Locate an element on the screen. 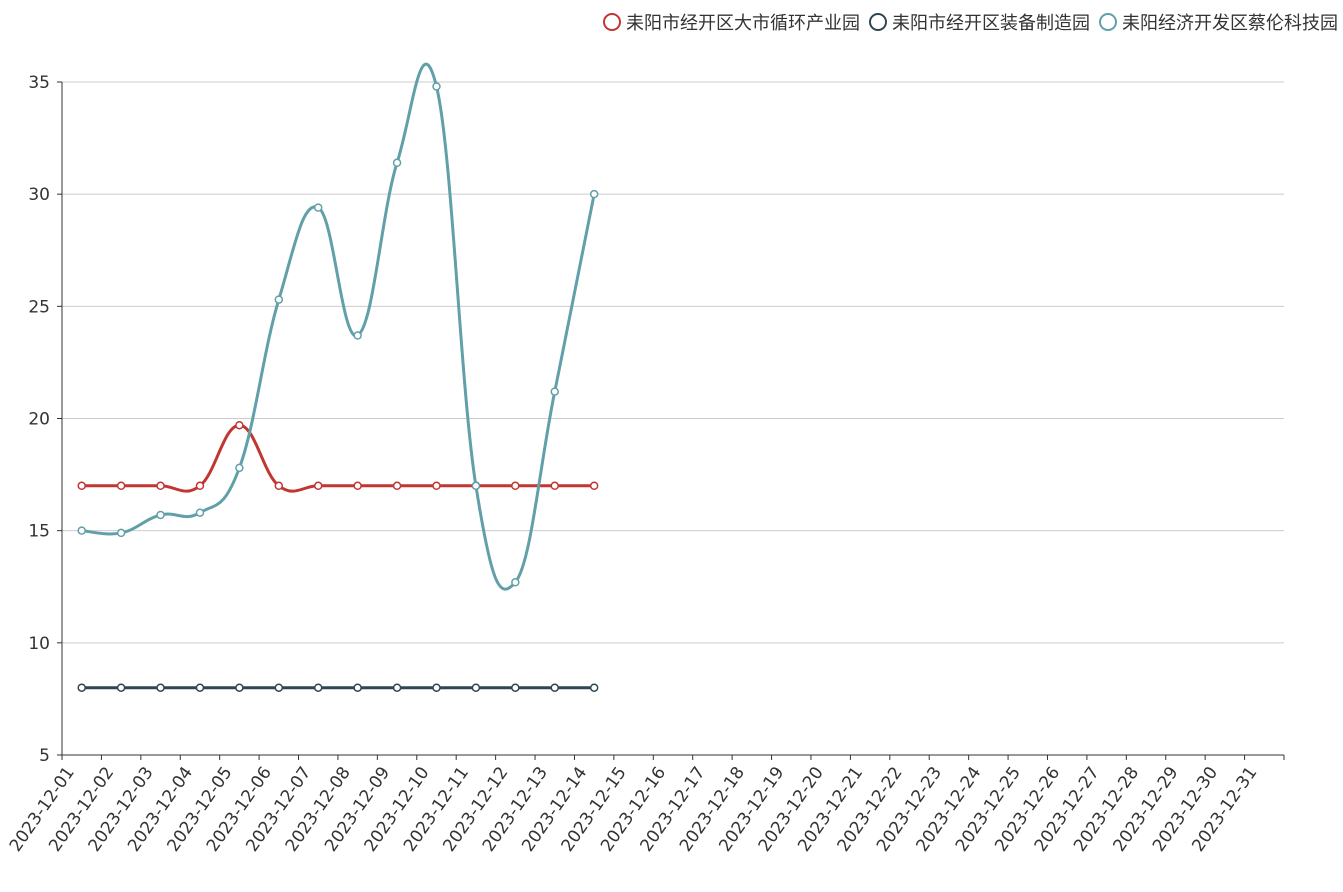 This screenshot has height=892, width=1343. legend-text: 耒阳市经开区装备制造园 is located at coordinates (991, 23).